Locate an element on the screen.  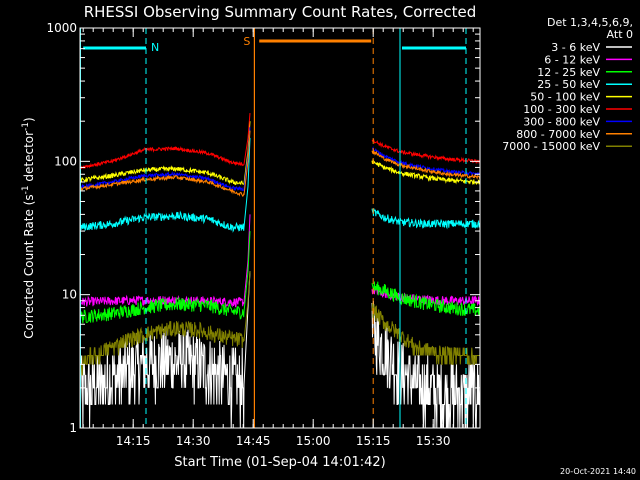
legend-entry-label: 12 - 25 keV is located at coordinates (568, 72).